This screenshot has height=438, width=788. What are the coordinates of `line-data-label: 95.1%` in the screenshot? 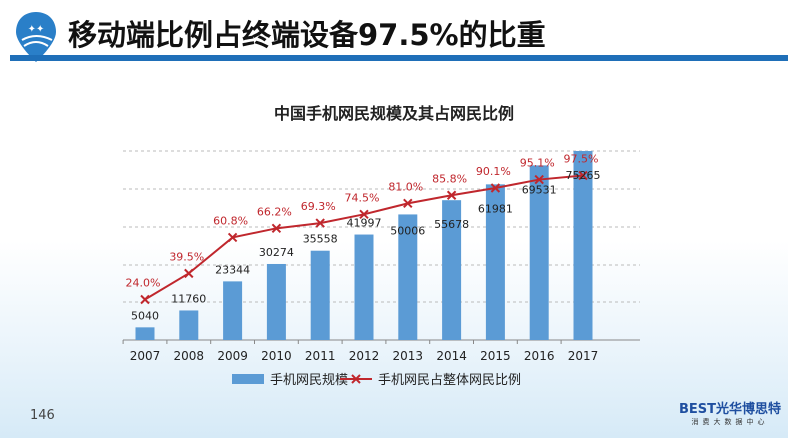 It's located at (537, 163).